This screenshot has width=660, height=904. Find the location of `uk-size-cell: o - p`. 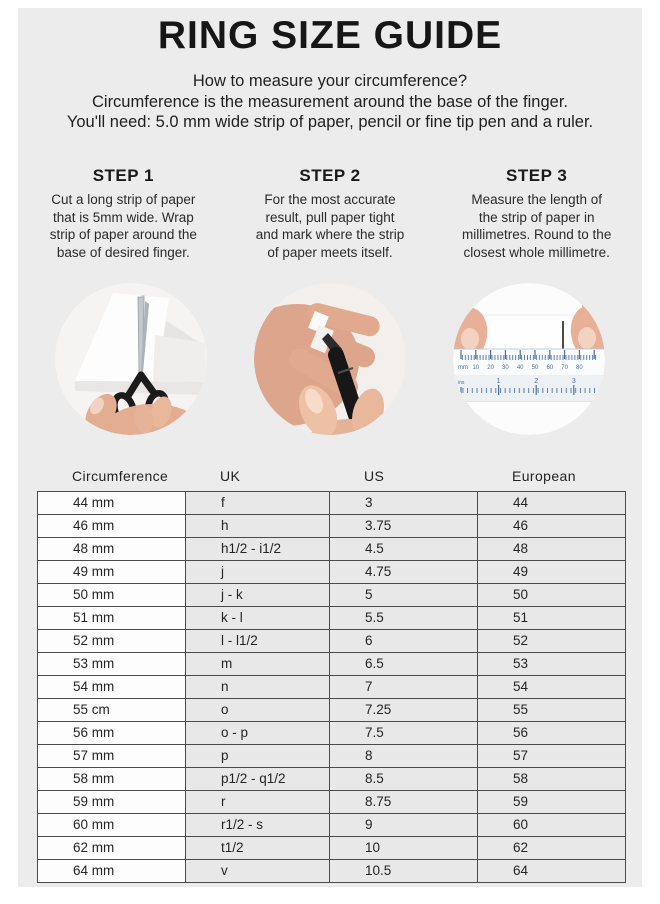

uk-size-cell: o - p is located at coordinates (257, 733).